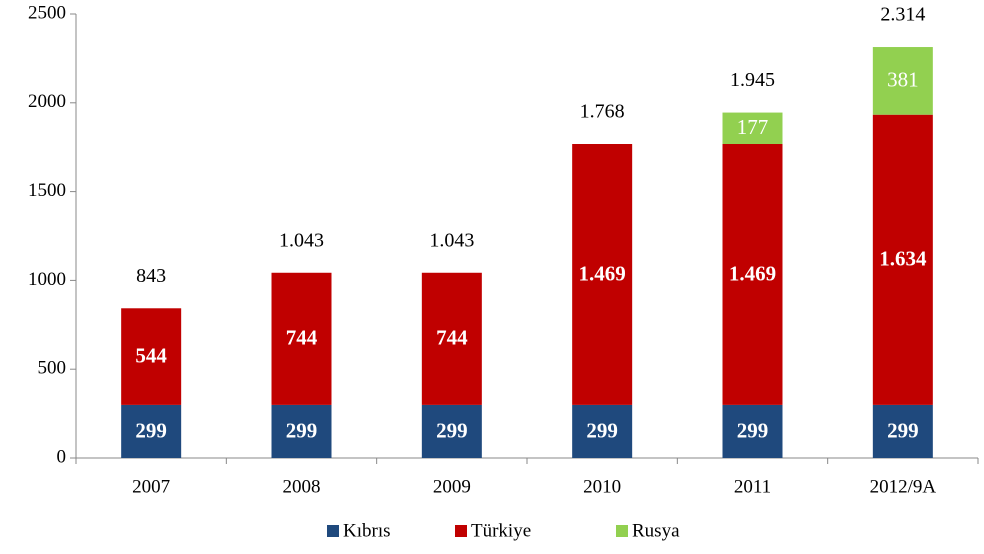  What do you see at coordinates (602, 486) in the screenshot?
I see `x-tick-label: 2010` at bounding box center [602, 486].